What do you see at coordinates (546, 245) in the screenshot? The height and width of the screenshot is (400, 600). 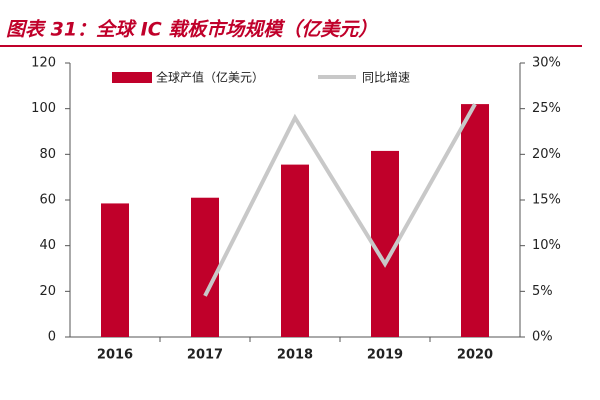 I see `y2-tick-label: 10%` at bounding box center [546, 245].